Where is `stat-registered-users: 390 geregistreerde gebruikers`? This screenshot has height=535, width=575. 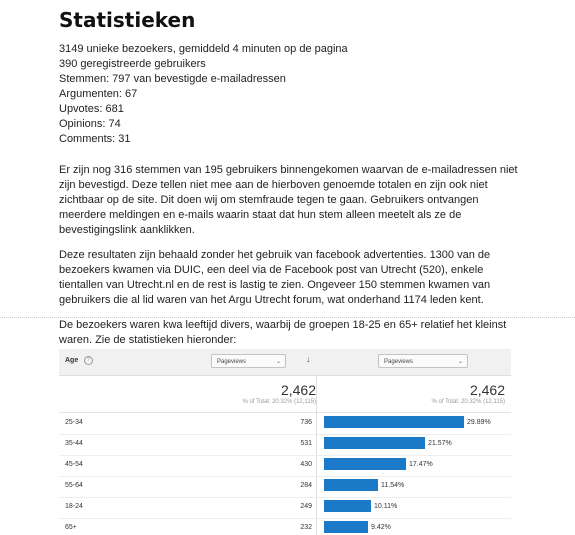
stat-registered-users: 390 geregistreerde gebruikers is located at coordinates (132, 64).